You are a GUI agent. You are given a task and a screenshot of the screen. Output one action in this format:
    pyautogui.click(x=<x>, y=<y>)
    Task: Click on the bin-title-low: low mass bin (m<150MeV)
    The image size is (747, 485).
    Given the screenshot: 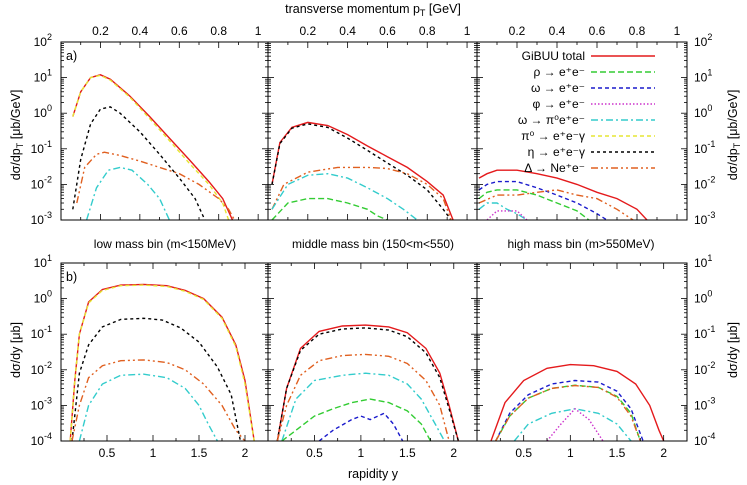 What is the action you would take?
    pyautogui.click(x=165, y=244)
    